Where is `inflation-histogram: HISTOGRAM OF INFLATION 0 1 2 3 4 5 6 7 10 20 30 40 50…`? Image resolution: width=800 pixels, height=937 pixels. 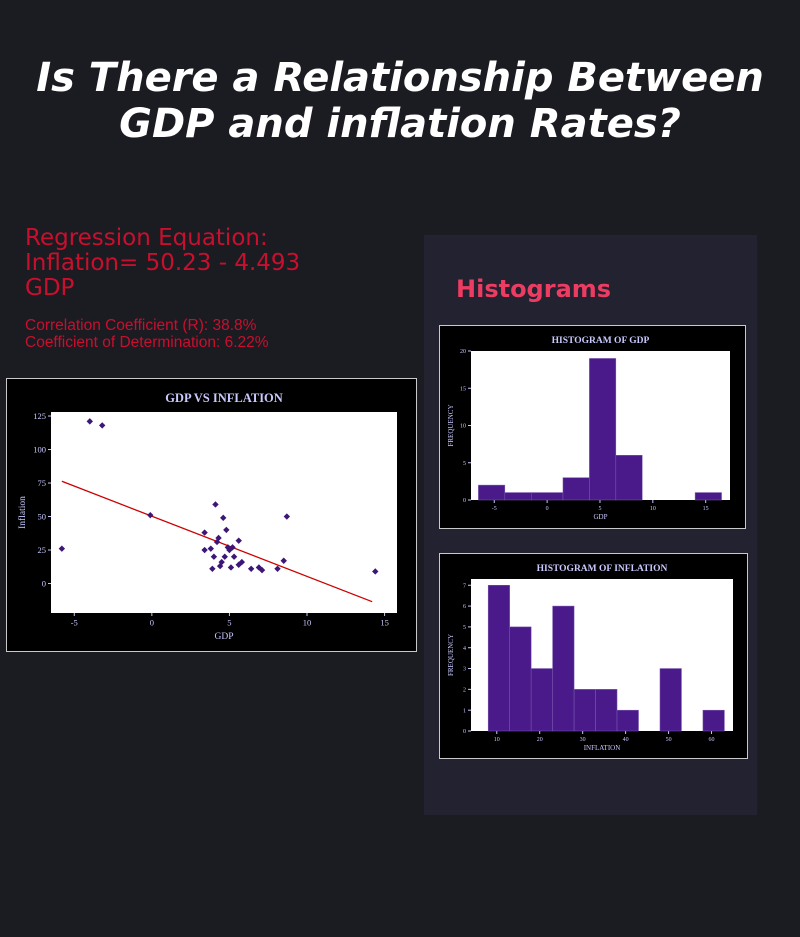 inflation-histogram: HISTOGRAM OF INFLATION 0 1 2 3 4 5 6 7 10 20 30 40 50… is located at coordinates (593, 656).